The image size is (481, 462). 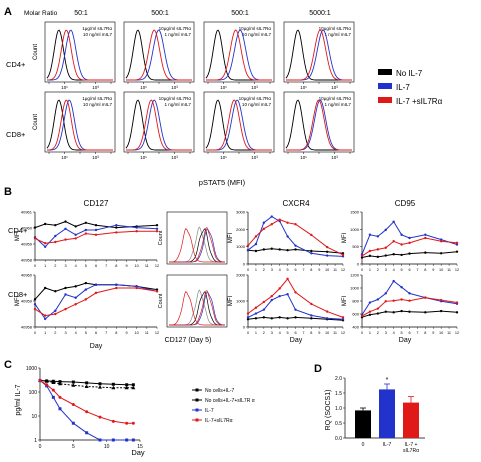 What do you see at coordinates (8, 12) in the screenshot?
I see `panel-letter-a: A` at bounding box center [8, 12].